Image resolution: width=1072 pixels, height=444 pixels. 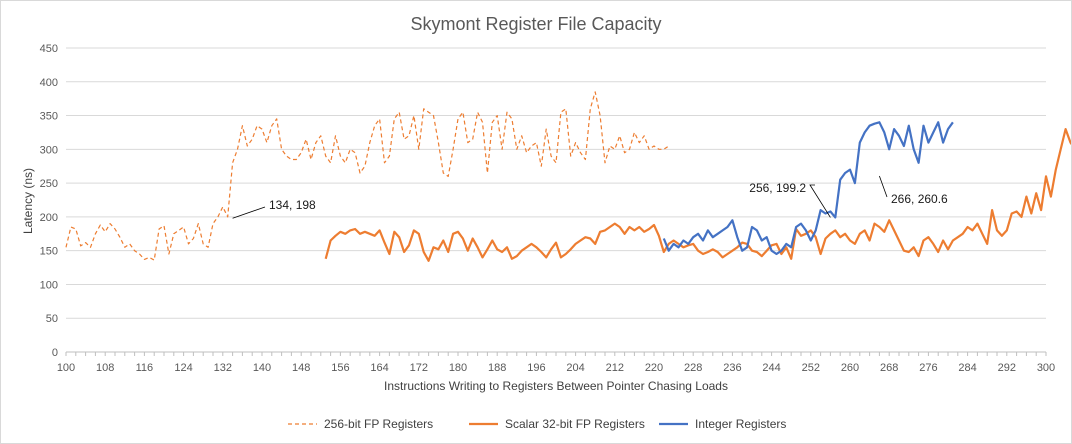 What do you see at coordinates (458, 368) in the screenshot?
I see `x-tick-label: 180` at bounding box center [458, 368].